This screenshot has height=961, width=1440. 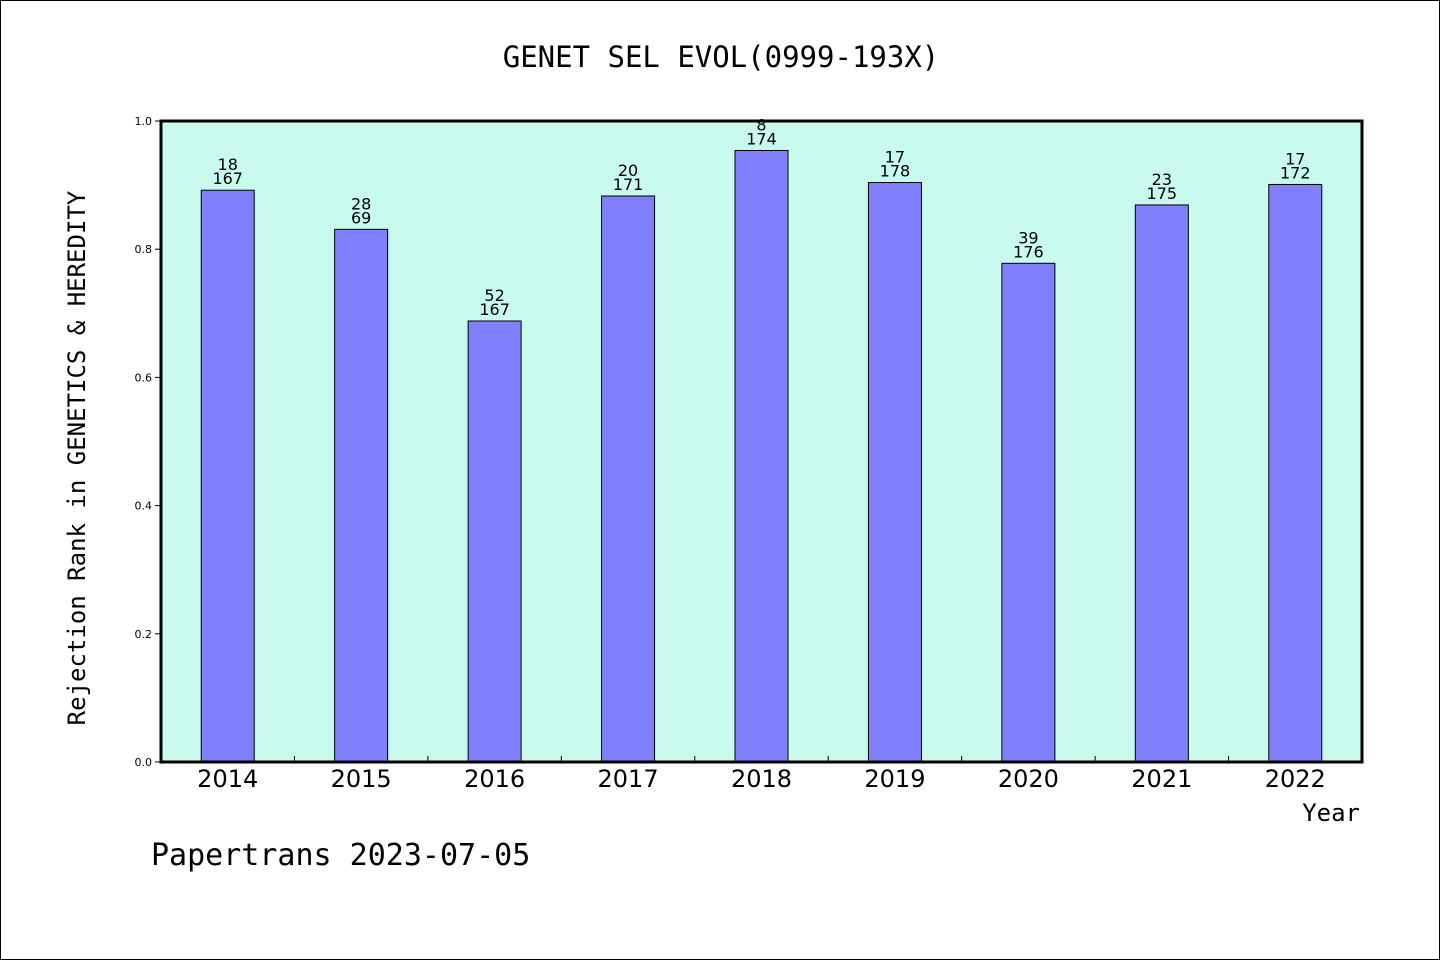 What do you see at coordinates (228, 164) in the screenshot?
I see `bar-label-top: 18` at bounding box center [228, 164].